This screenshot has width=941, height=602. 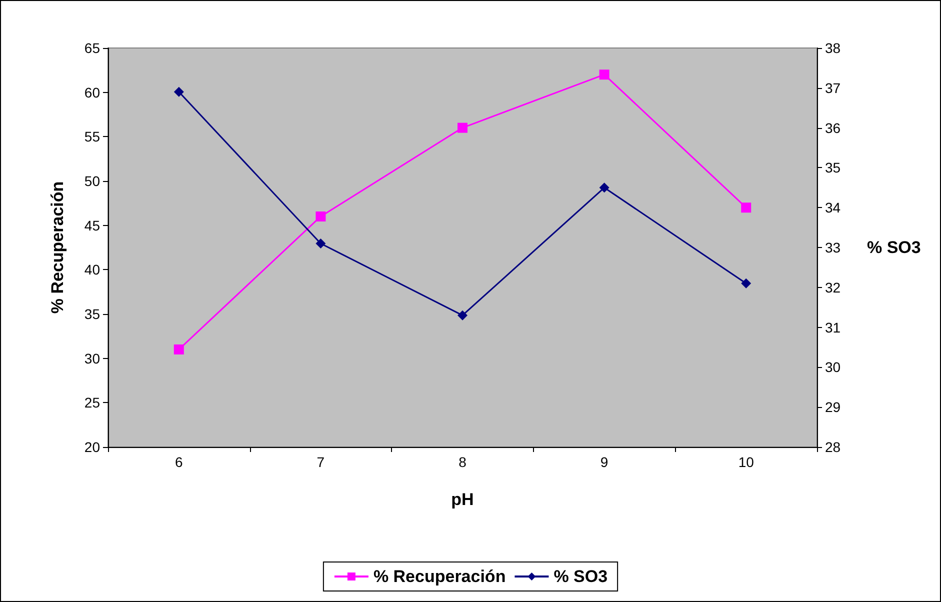 I want to click on y-tick-label: 50, so click(x=92, y=181).